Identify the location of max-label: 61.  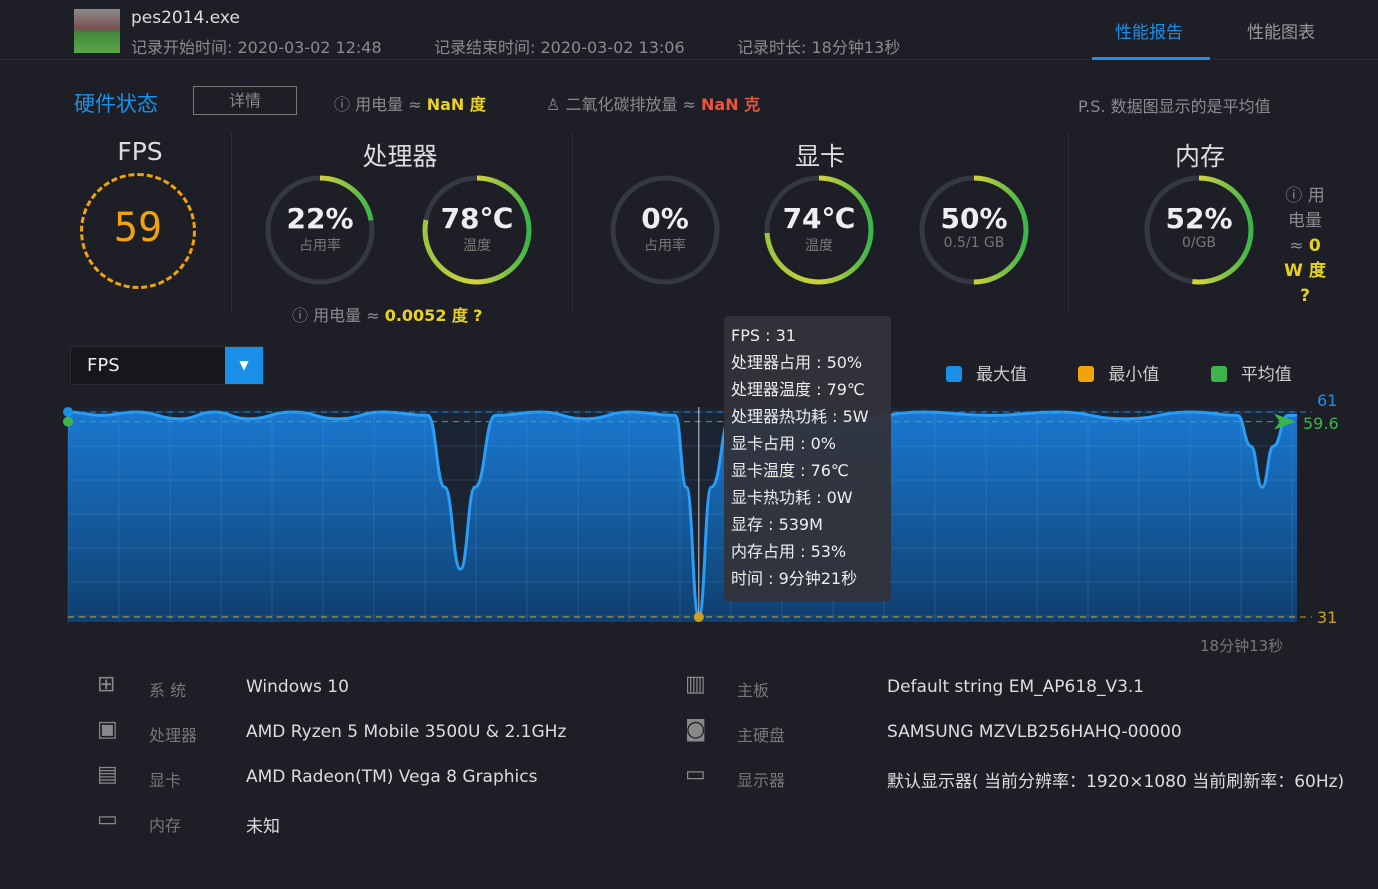
(1327, 401).